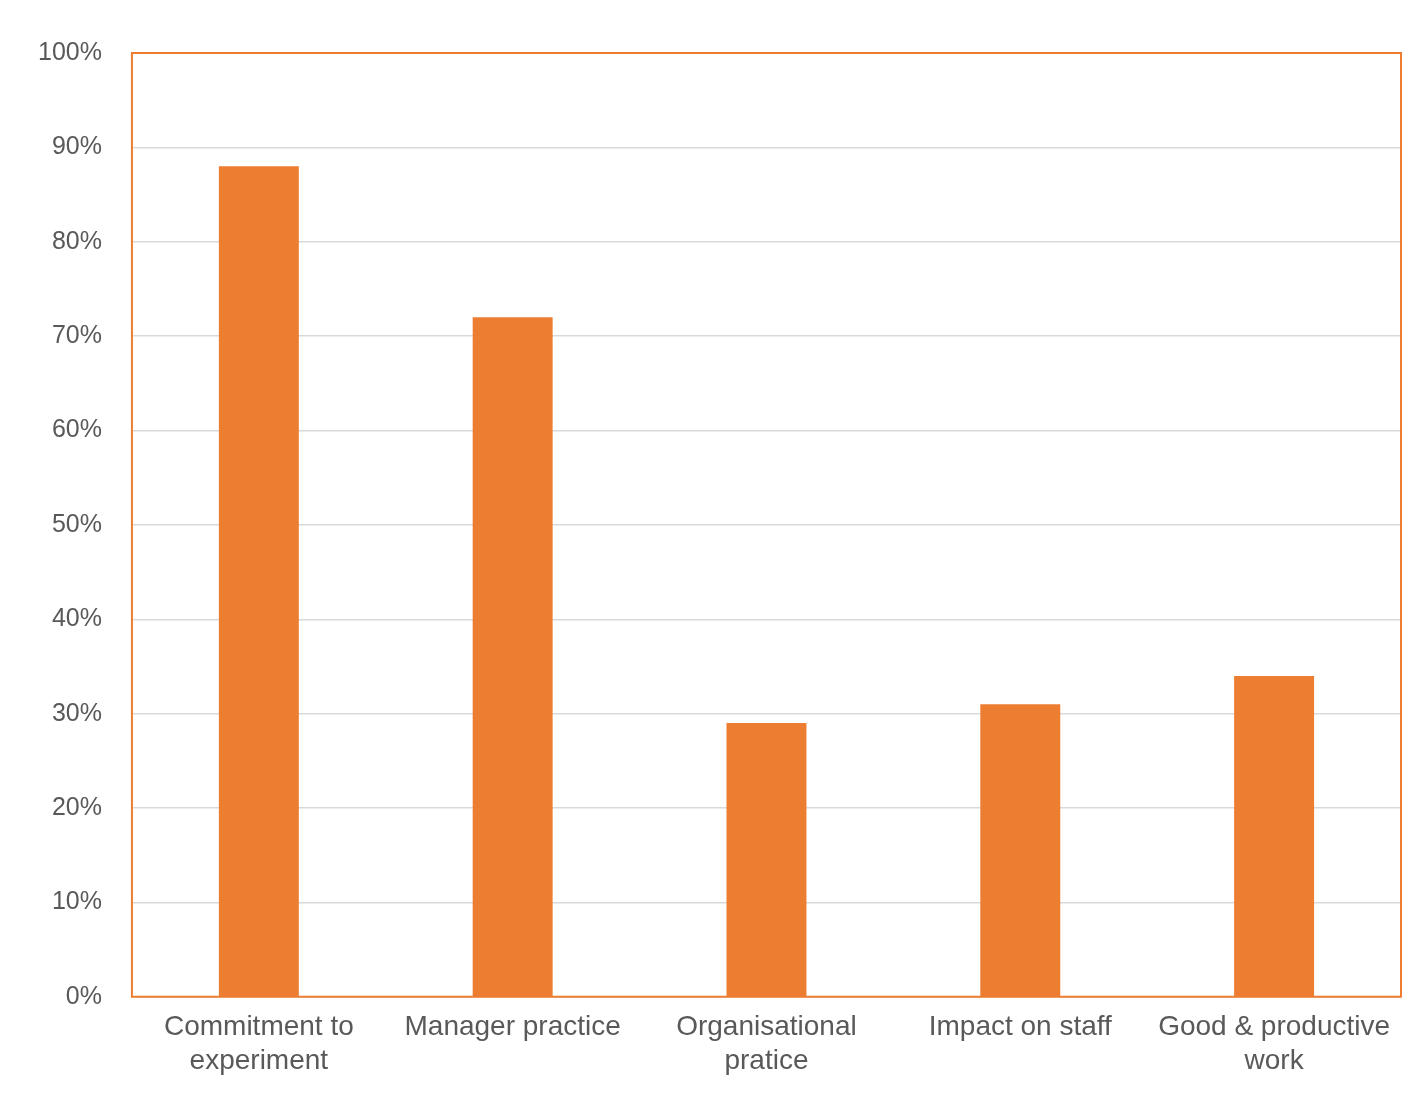 The width and height of the screenshot is (1413, 1100). Describe the element at coordinates (512, 1026) in the screenshot. I see `x-tick-label: Manager practice` at that location.